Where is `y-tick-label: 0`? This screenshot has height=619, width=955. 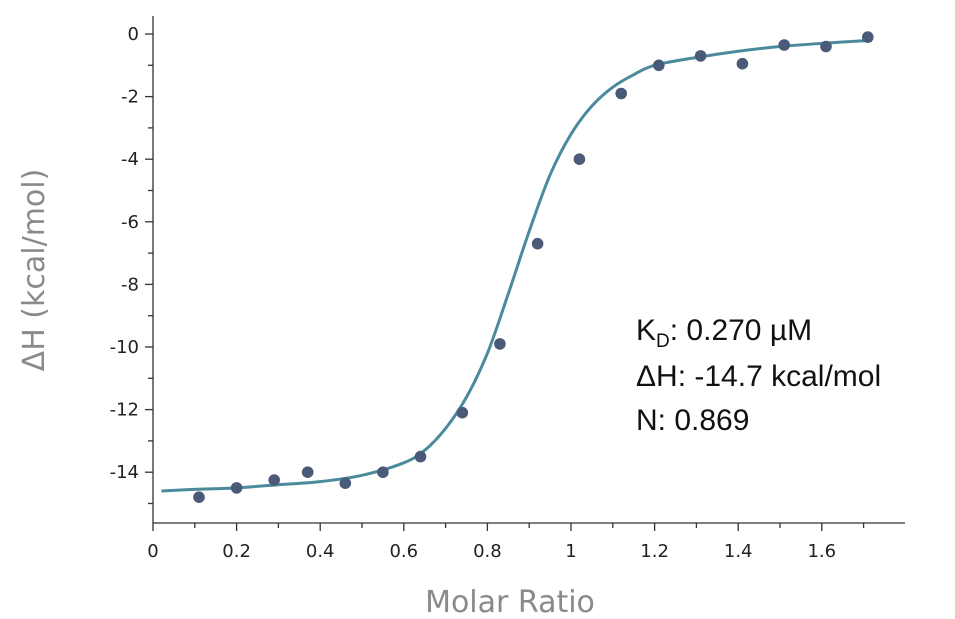 y-tick-label: 0 is located at coordinates (133, 34).